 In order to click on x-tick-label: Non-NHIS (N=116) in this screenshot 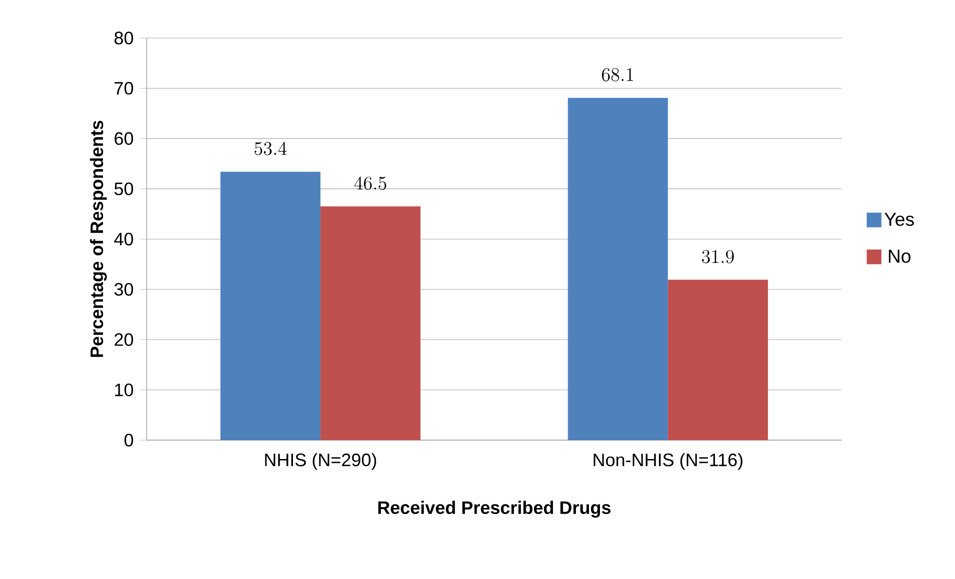, I will do `click(668, 461)`.